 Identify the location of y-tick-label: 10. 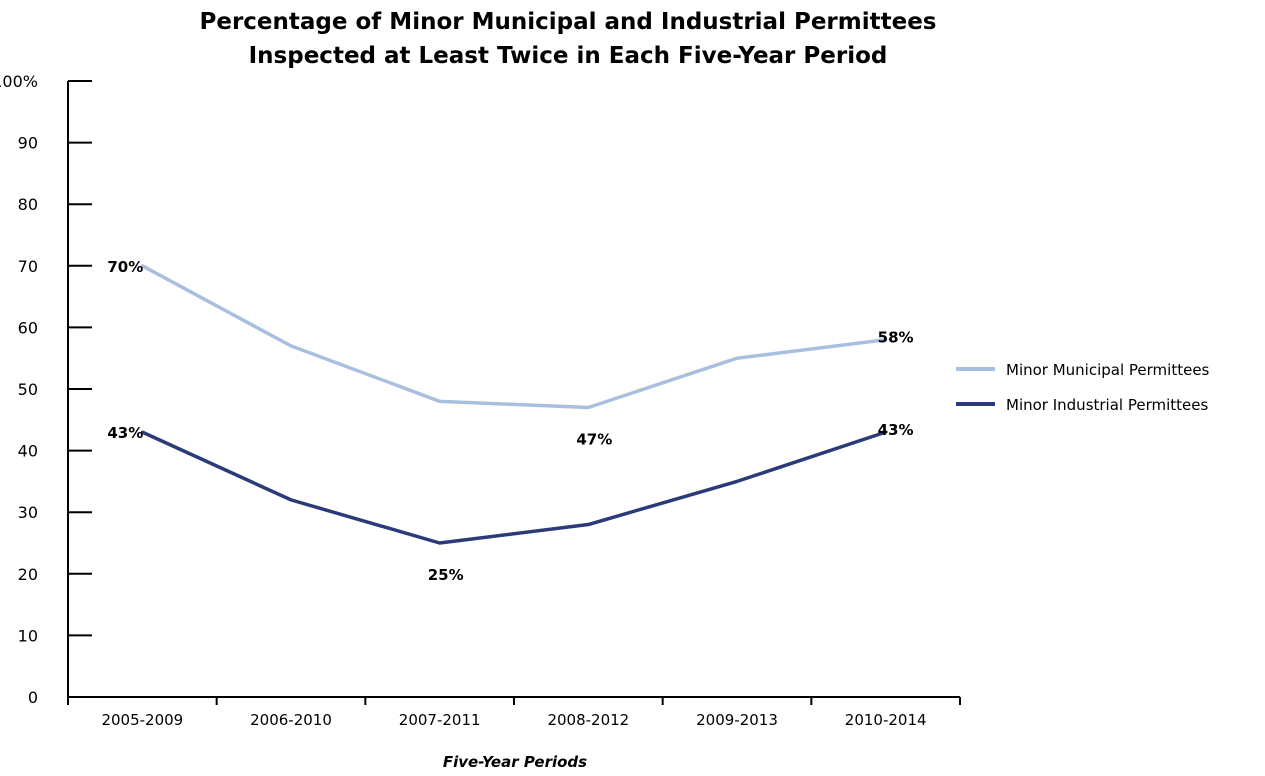
(28, 635).